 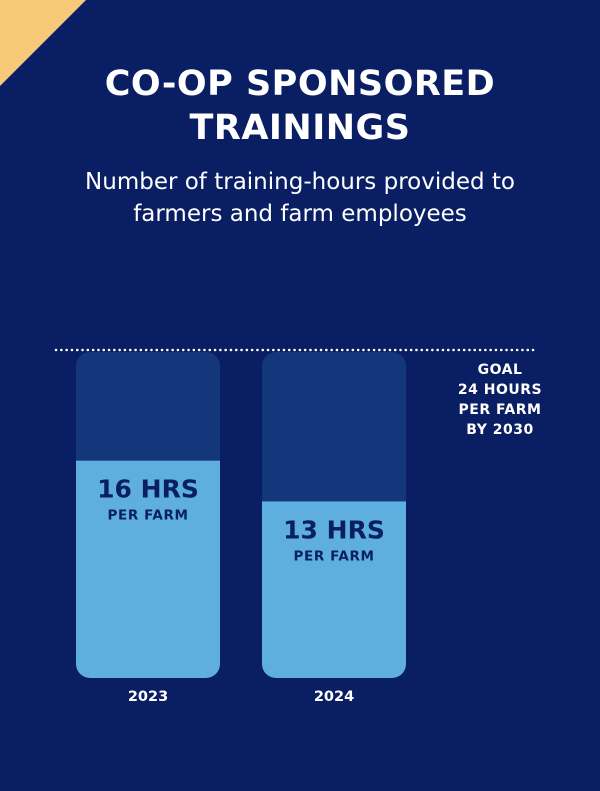 I want to click on category-label-2023: 2023, so click(x=148, y=697).